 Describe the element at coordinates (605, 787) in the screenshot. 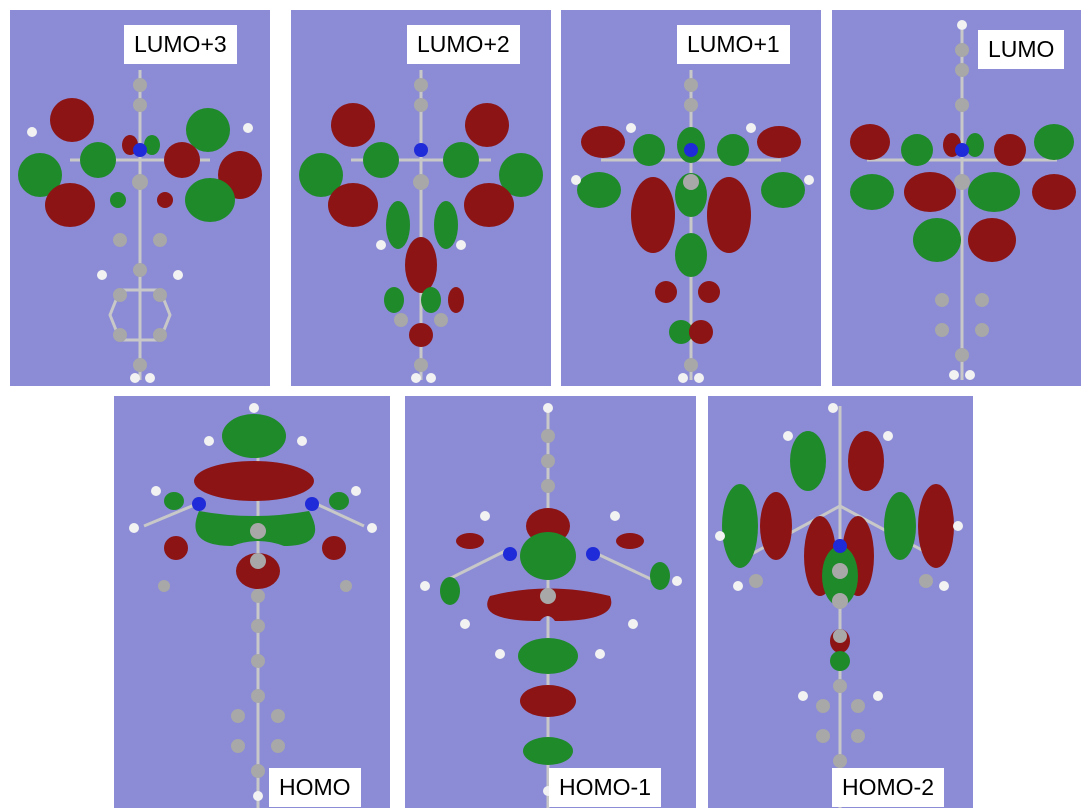

I see `panel-label: HOMO-1` at that location.